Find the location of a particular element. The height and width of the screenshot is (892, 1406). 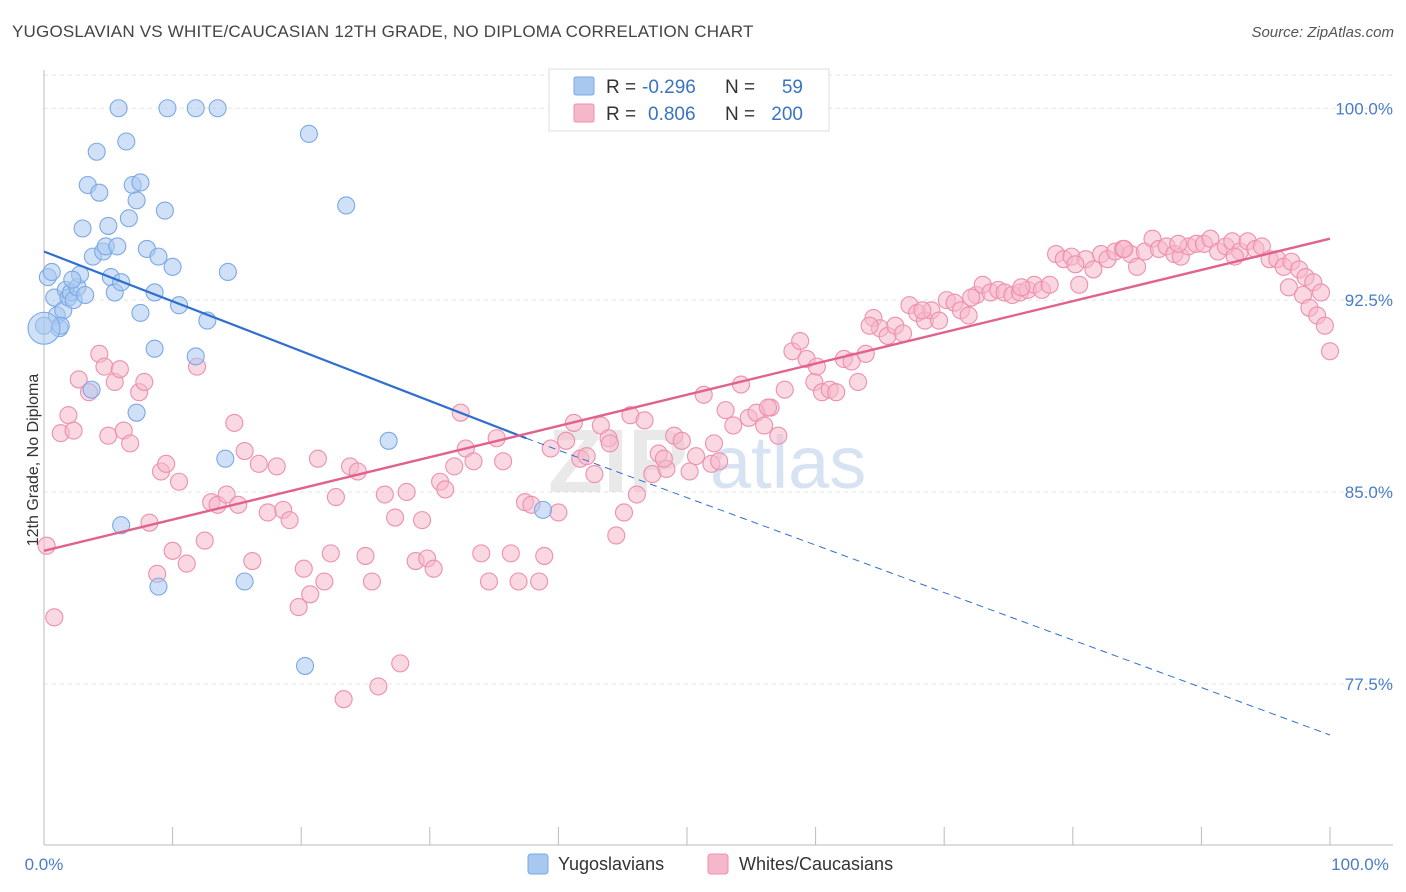

legend-r-label-1: R = is located at coordinates (621, 114).